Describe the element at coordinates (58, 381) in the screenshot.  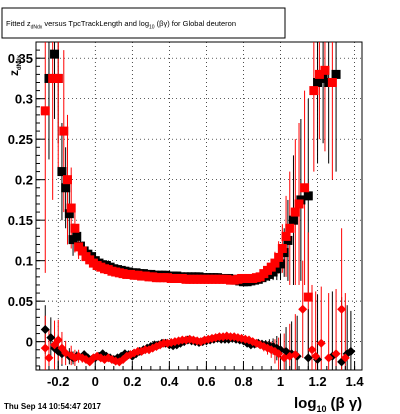
I see `x-tick-label: -0.2` at that location.